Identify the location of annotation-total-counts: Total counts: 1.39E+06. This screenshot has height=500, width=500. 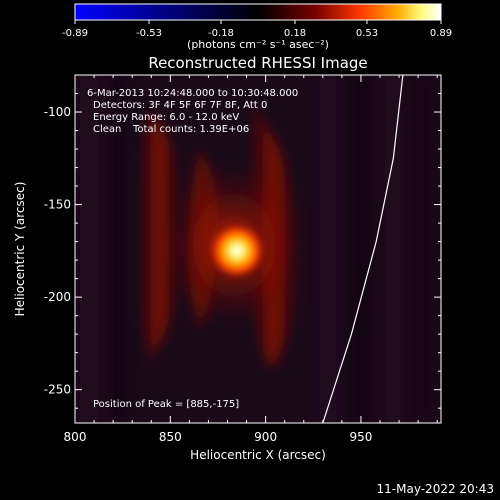
(190, 129).